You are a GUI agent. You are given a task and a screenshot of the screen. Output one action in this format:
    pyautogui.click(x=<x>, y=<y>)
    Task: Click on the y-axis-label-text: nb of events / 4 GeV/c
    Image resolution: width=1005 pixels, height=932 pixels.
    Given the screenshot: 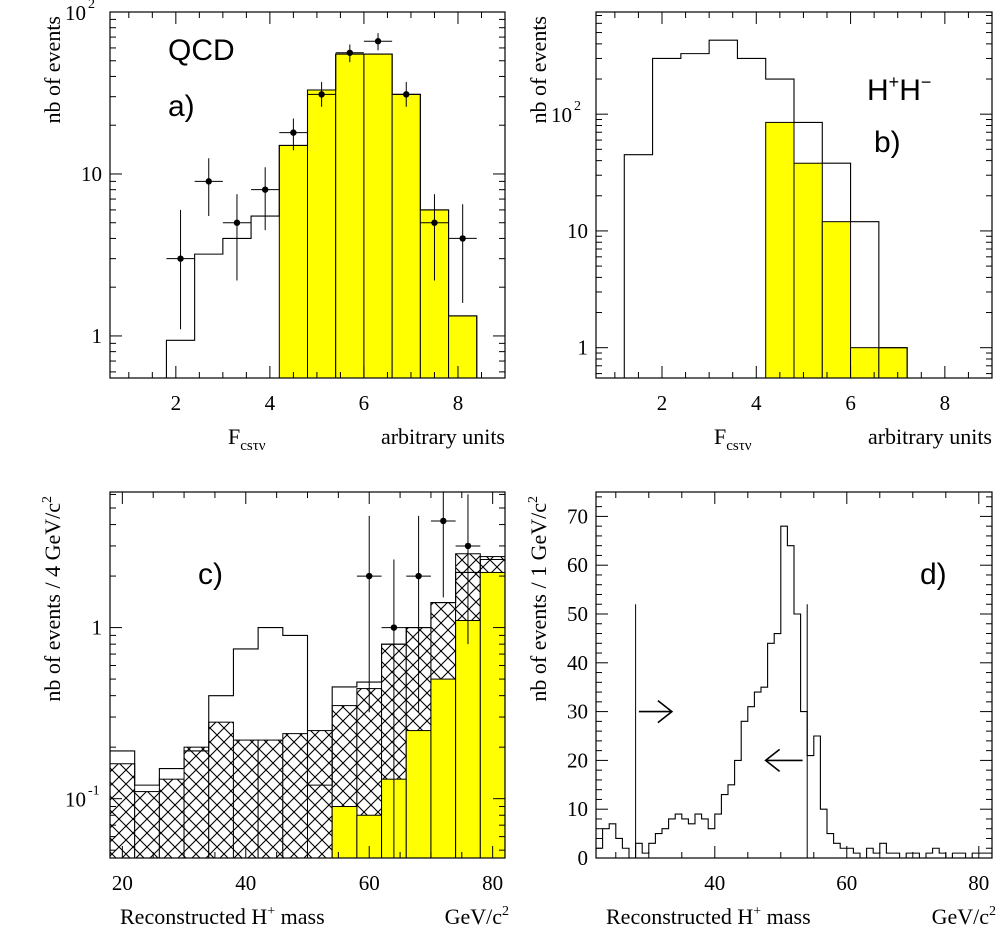 What is the action you would take?
    pyautogui.click(x=52, y=602)
    